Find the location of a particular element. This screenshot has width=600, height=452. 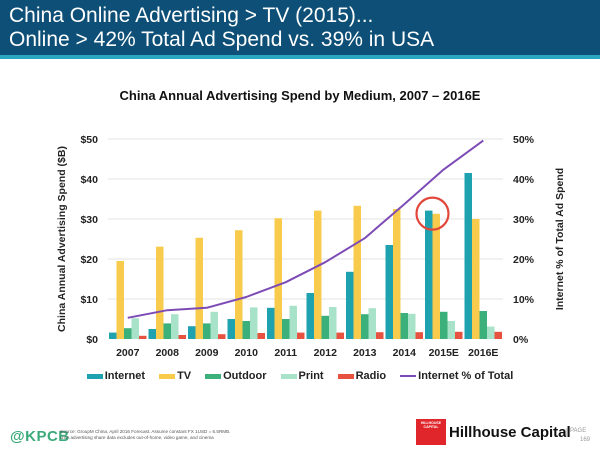

bar-internet-2015E is located at coordinates (429, 274).